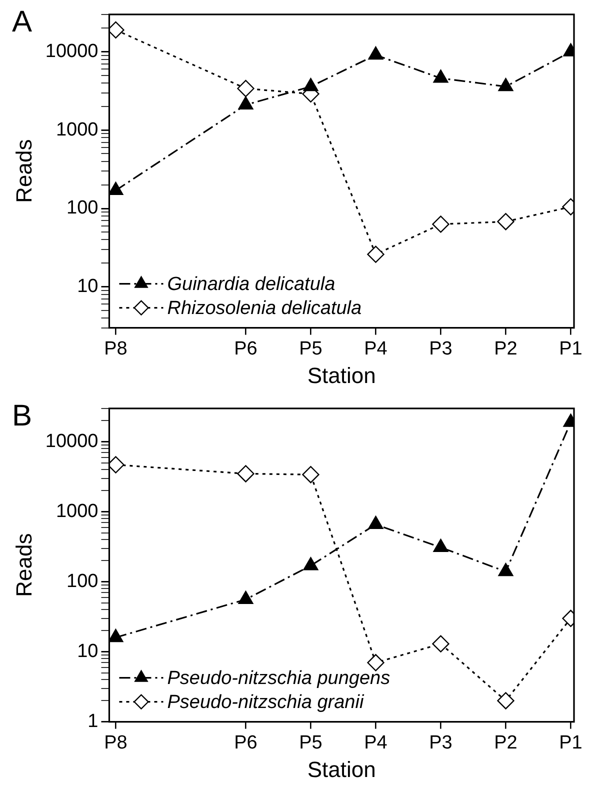  I want to click on legend-label: Rhizosolenia delicatula, so click(264, 309).